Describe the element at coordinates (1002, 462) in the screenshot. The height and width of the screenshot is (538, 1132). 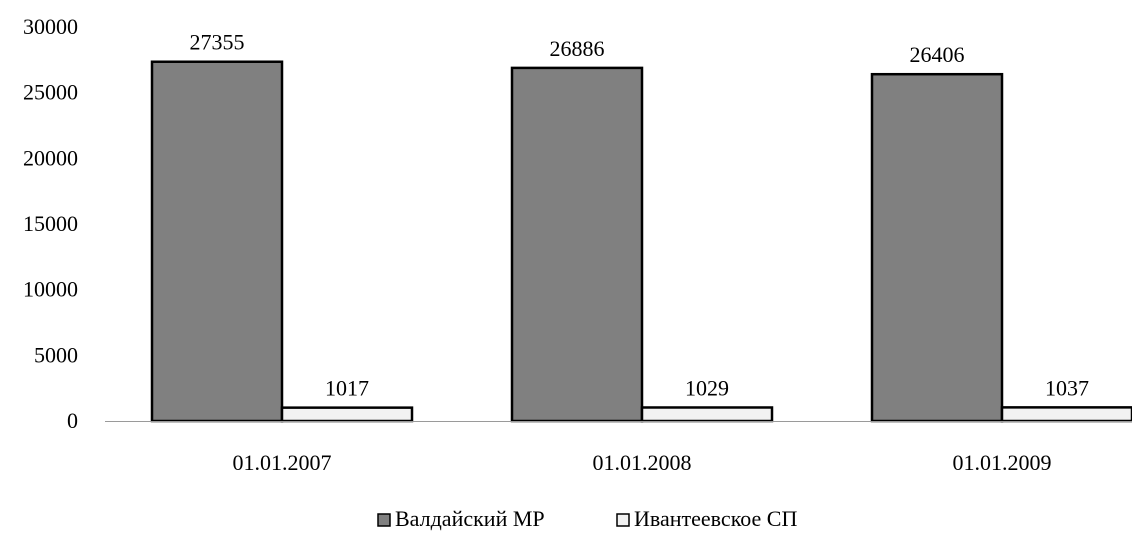
I see `x-category-label: 01.01.2009` at that location.